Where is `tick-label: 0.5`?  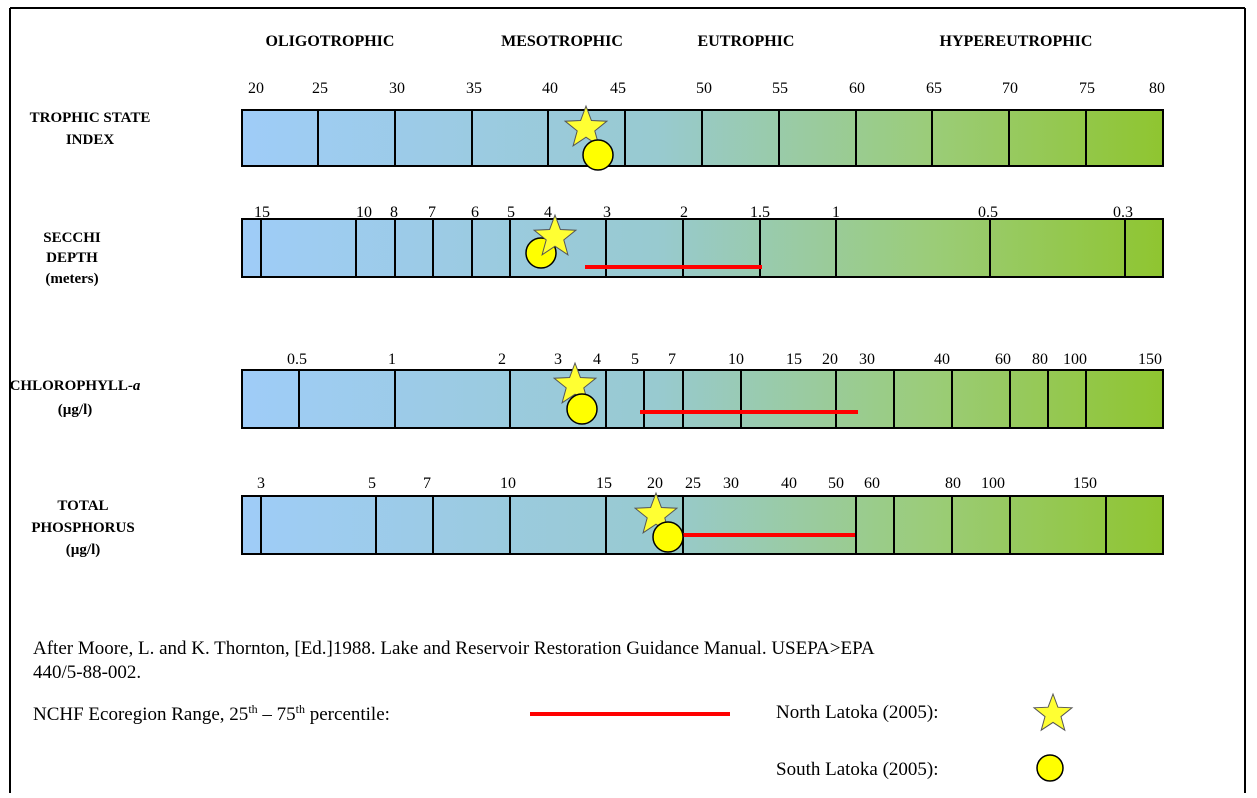
tick-label: 0.5 is located at coordinates (297, 359).